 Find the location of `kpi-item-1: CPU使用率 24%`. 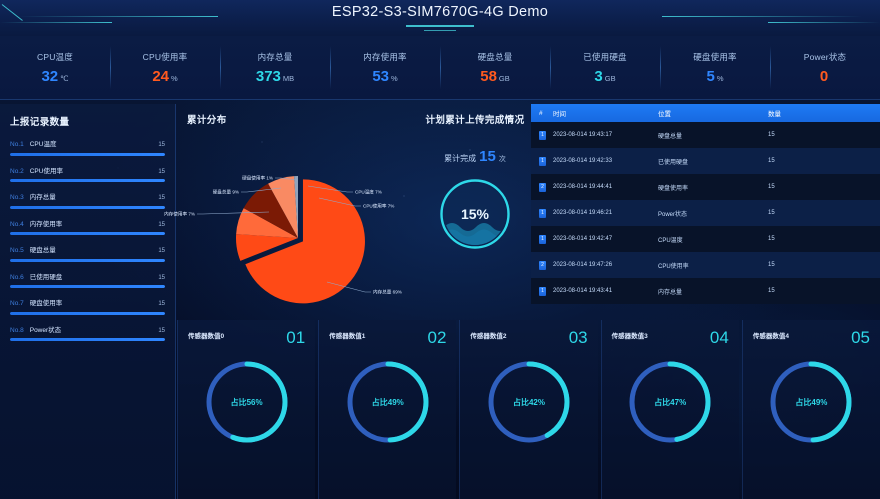

kpi-item-1: CPU使用率 24% is located at coordinates (165, 67).